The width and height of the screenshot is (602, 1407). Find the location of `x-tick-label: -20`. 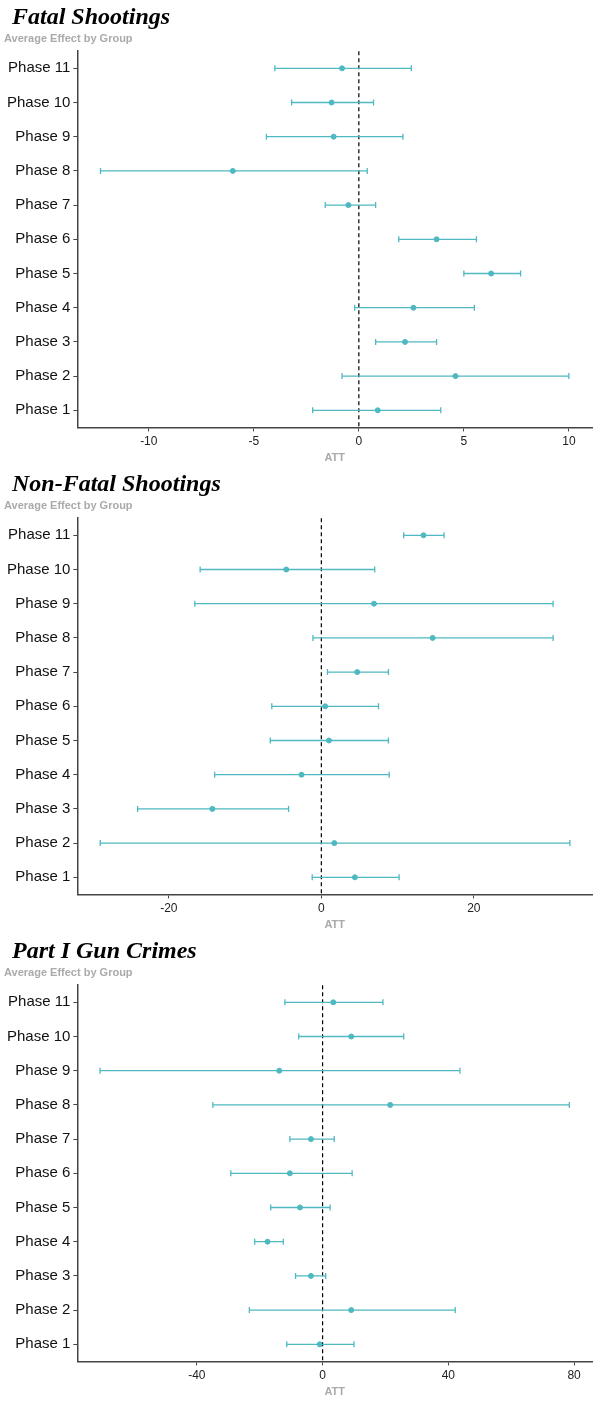

x-tick-label: -20 is located at coordinates (169, 907).